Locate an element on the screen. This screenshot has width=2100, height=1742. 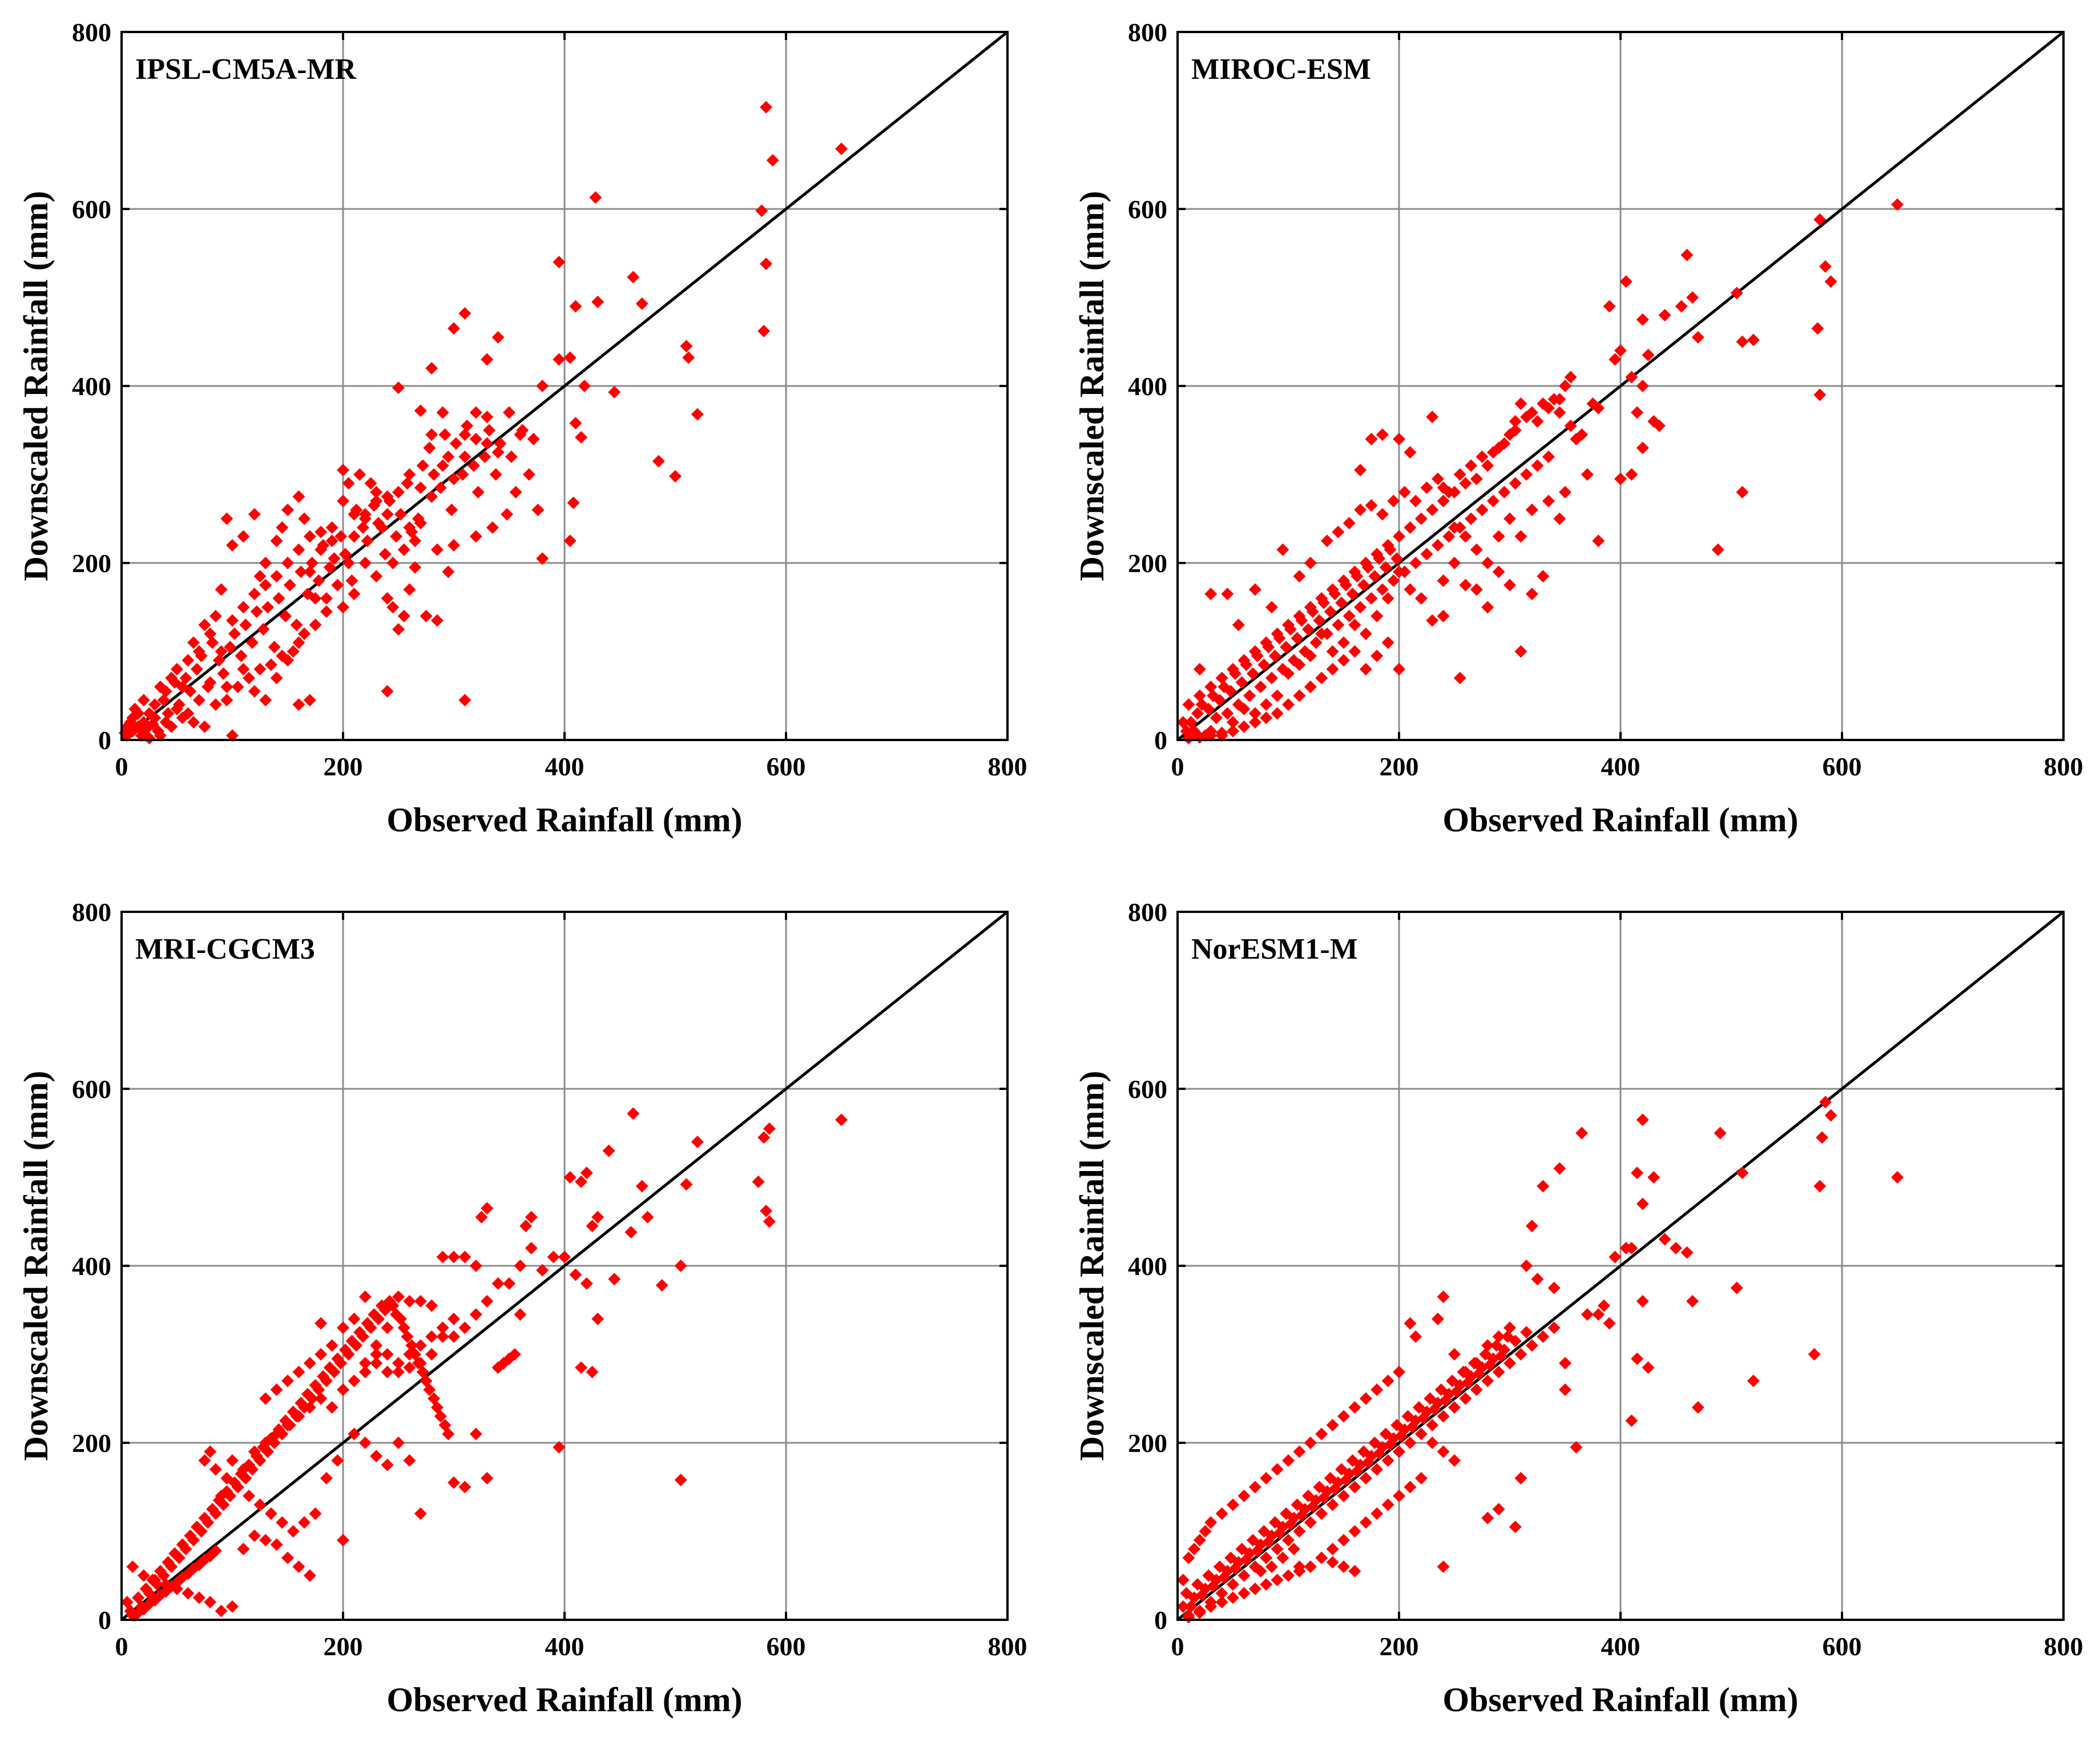
x-tick-label: 200 is located at coordinates (343, 766).